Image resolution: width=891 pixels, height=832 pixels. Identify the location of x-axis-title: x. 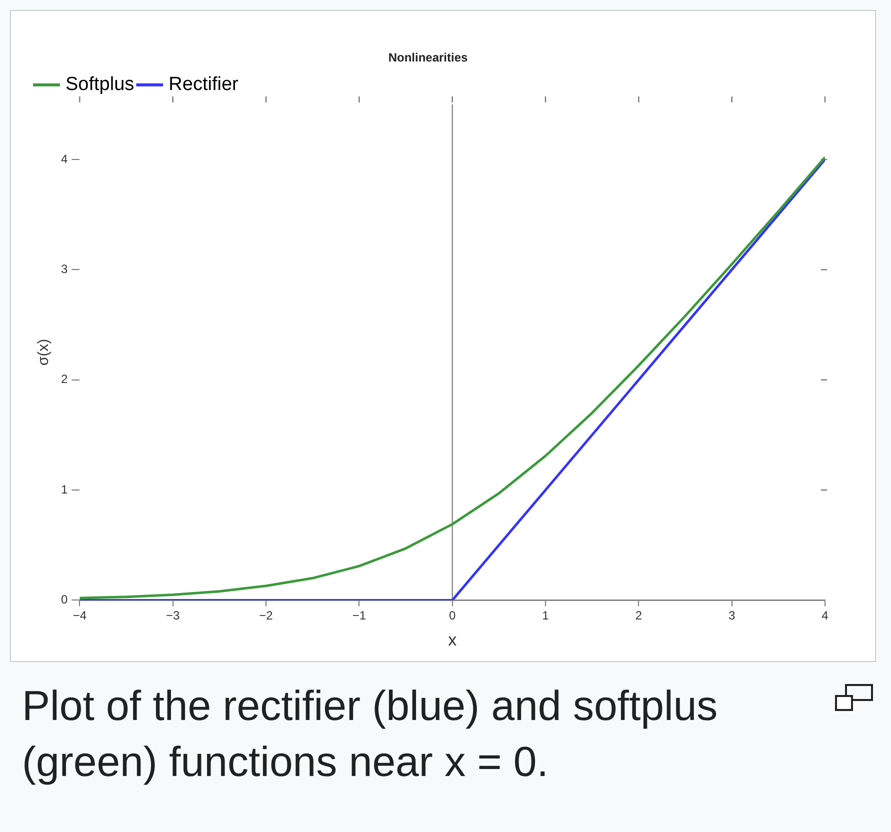
(453, 640).